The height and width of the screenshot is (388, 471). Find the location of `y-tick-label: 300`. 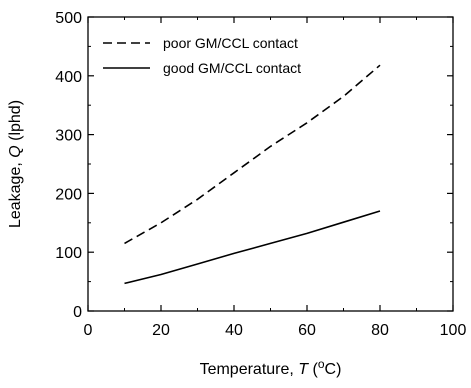

y-tick-label: 300 is located at coordinates (68, 136).